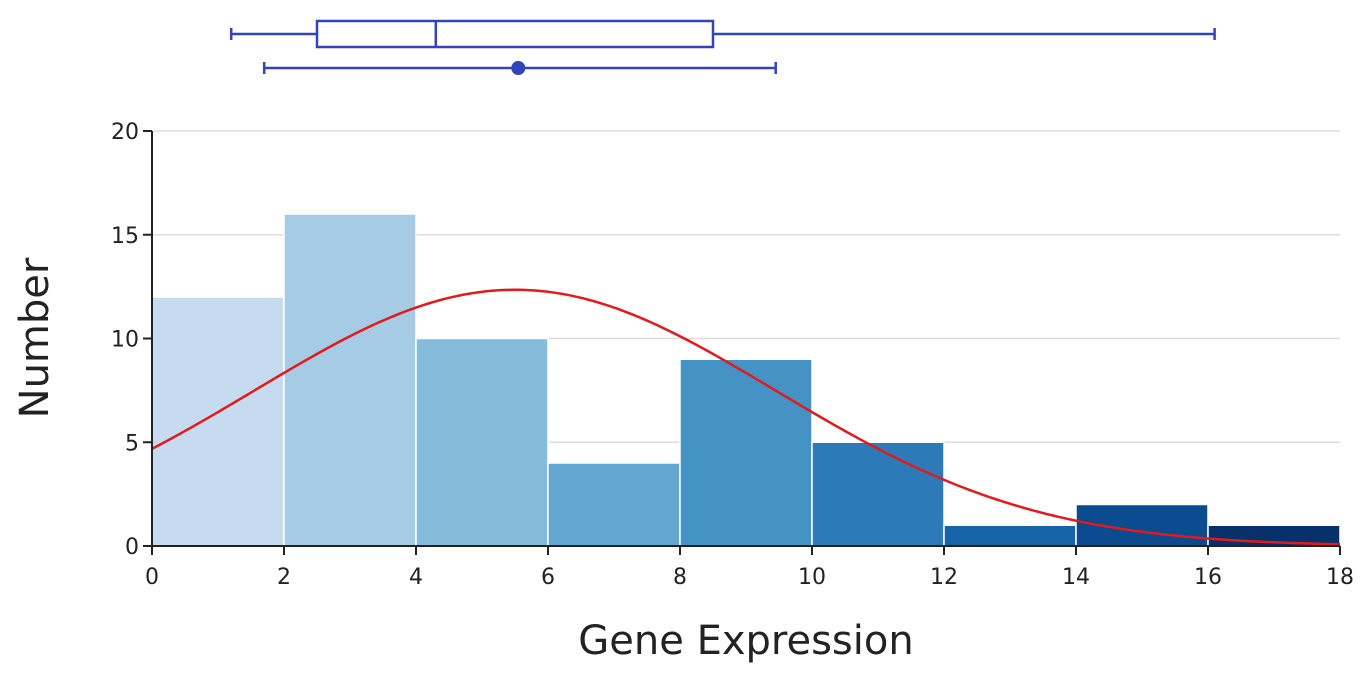  I want to click on x-tick-label-2: 2, so click(284, 577).